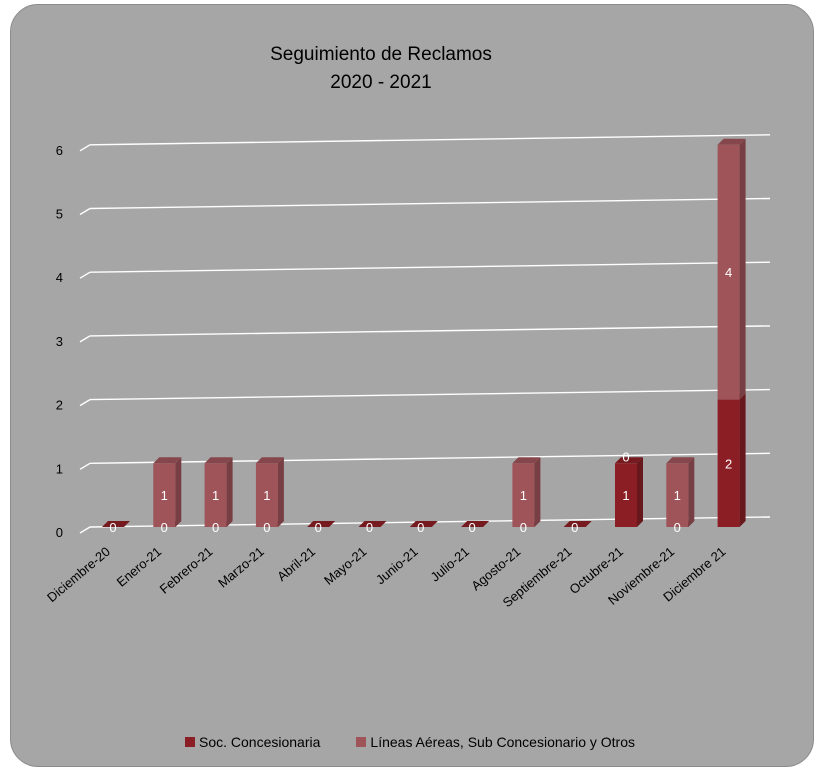  What do you see at coordinates (625, 456) in the screenshot?
I see `data-label-l-neas-a-reas-sub-concesionario-y-otros: 0` at bounding box center [625, 456].